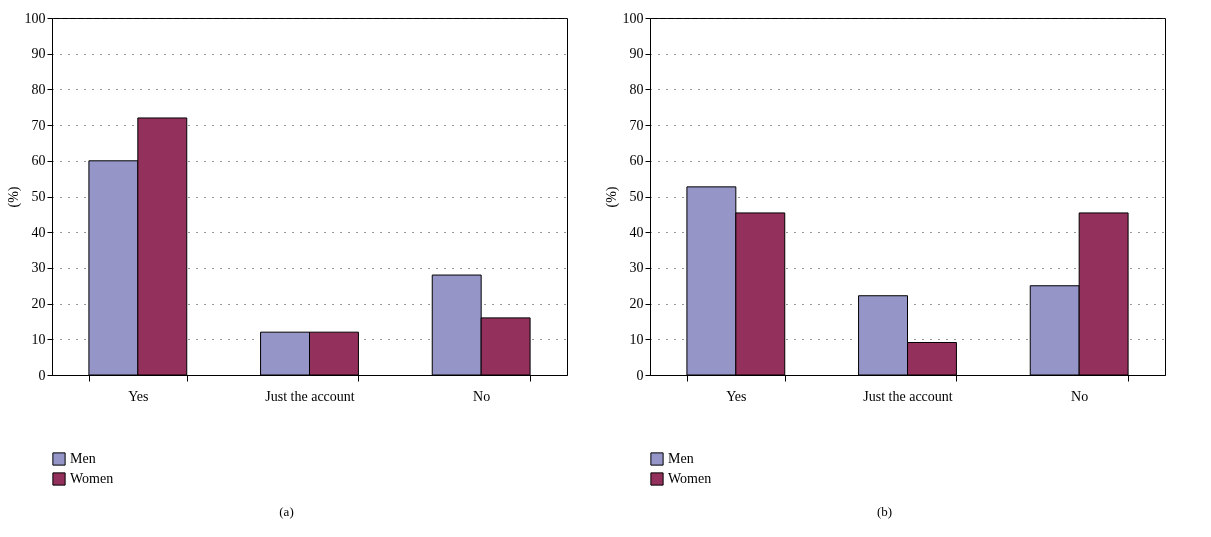 The width and height of the screenshot is (1211, 537). What do you see at coordinates (286, 511) in the screenshot?
I see `text: (a)` at bounding box center [286, 511].